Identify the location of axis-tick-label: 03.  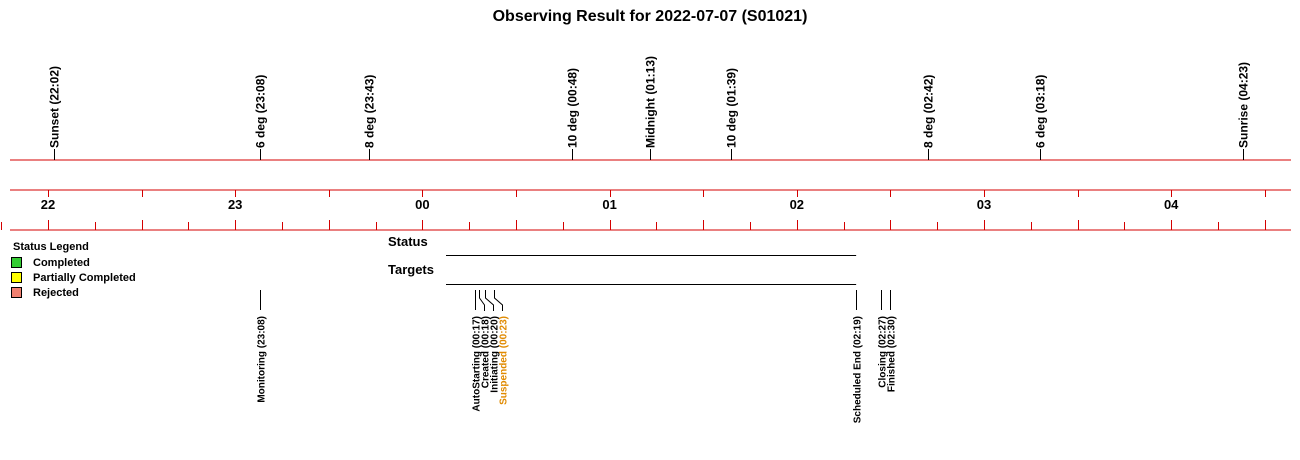
(984, 204).